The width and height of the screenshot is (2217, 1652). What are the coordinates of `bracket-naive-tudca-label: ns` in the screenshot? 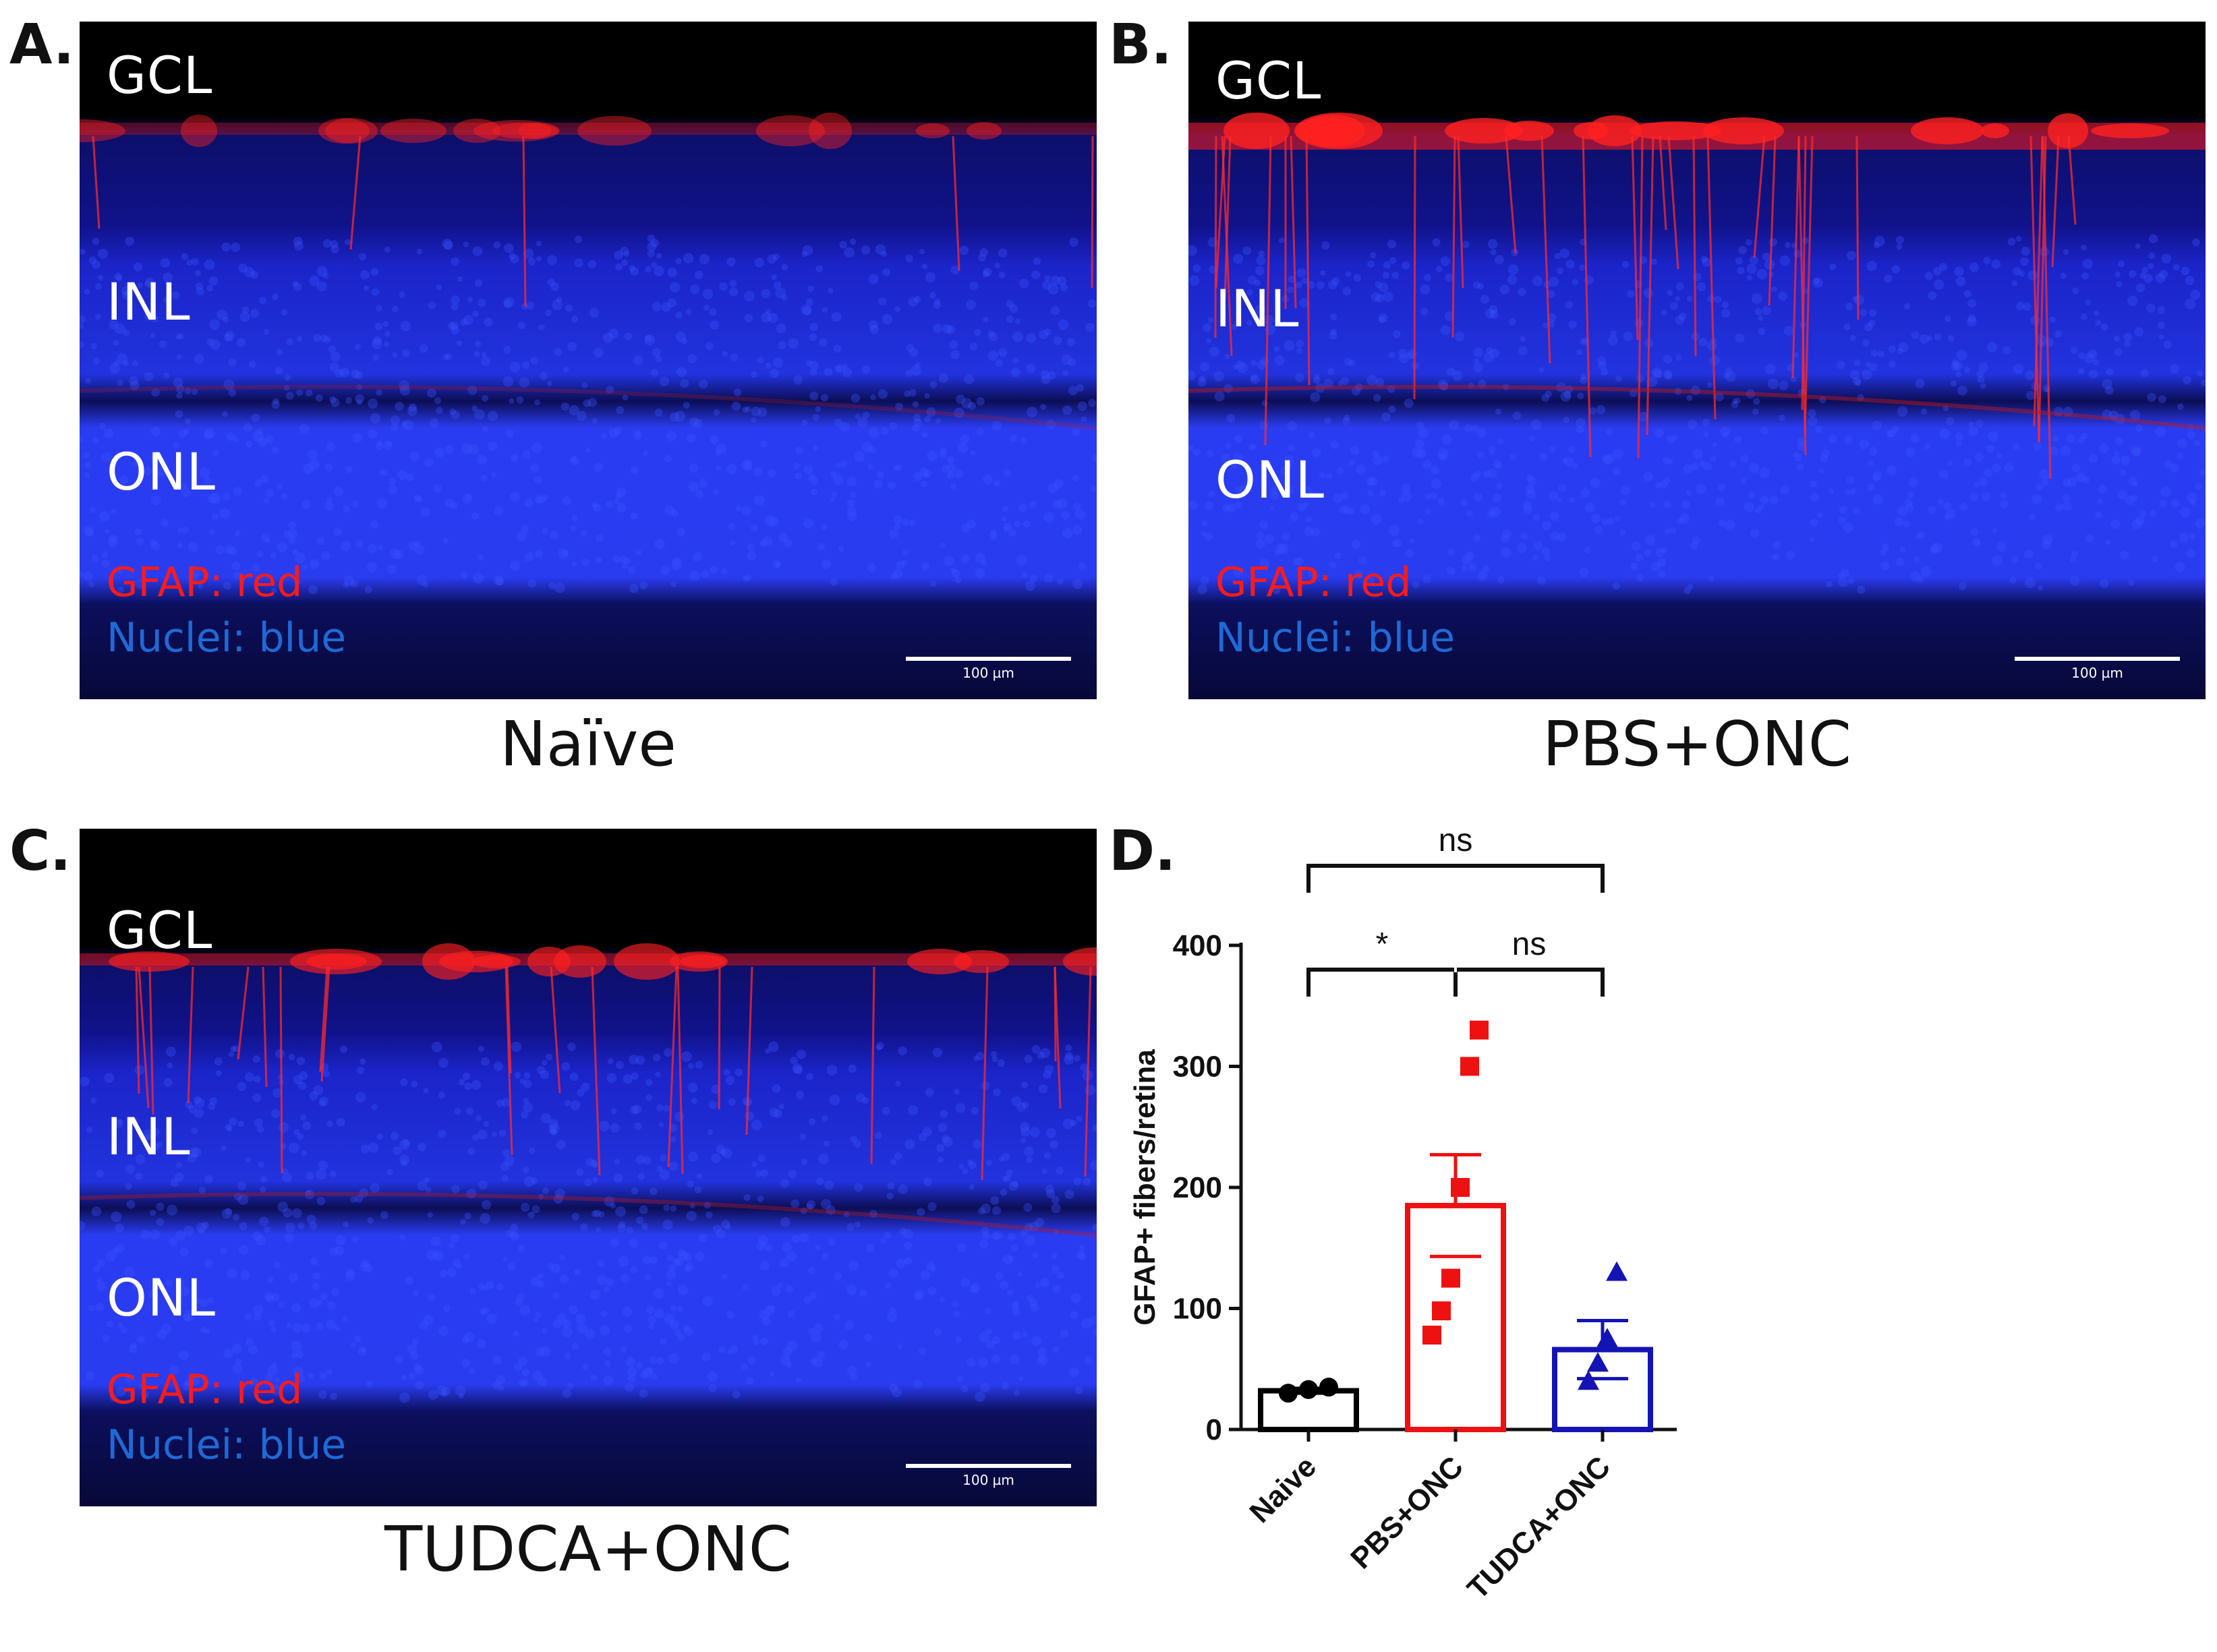 It's located at (1456, 840).